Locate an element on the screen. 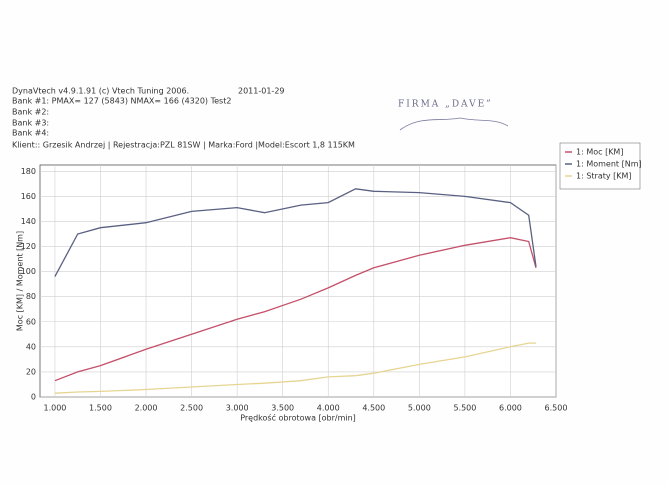  legend-box is located at coordinates (600, 166).